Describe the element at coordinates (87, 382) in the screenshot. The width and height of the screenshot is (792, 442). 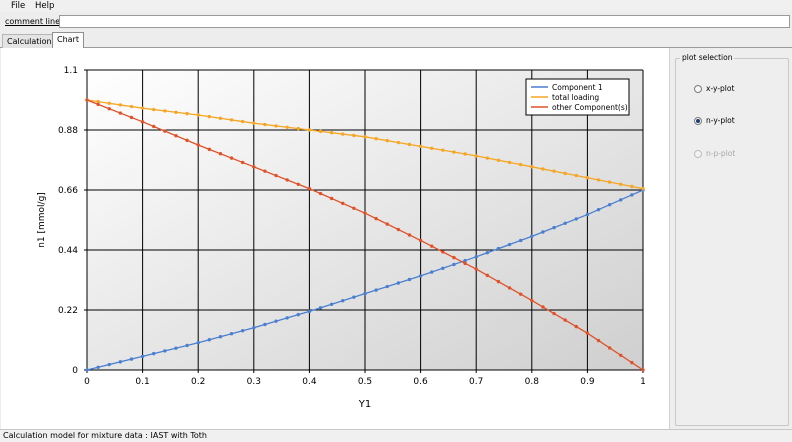
I see `x-tick-label: 0` at that location.